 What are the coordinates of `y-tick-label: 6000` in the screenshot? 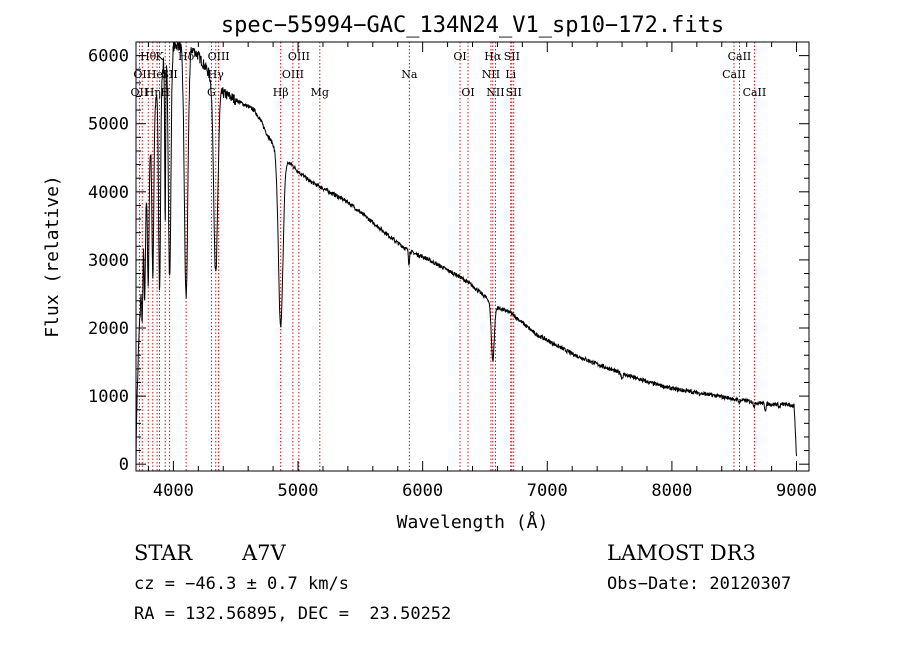 It's located at (108, 57).